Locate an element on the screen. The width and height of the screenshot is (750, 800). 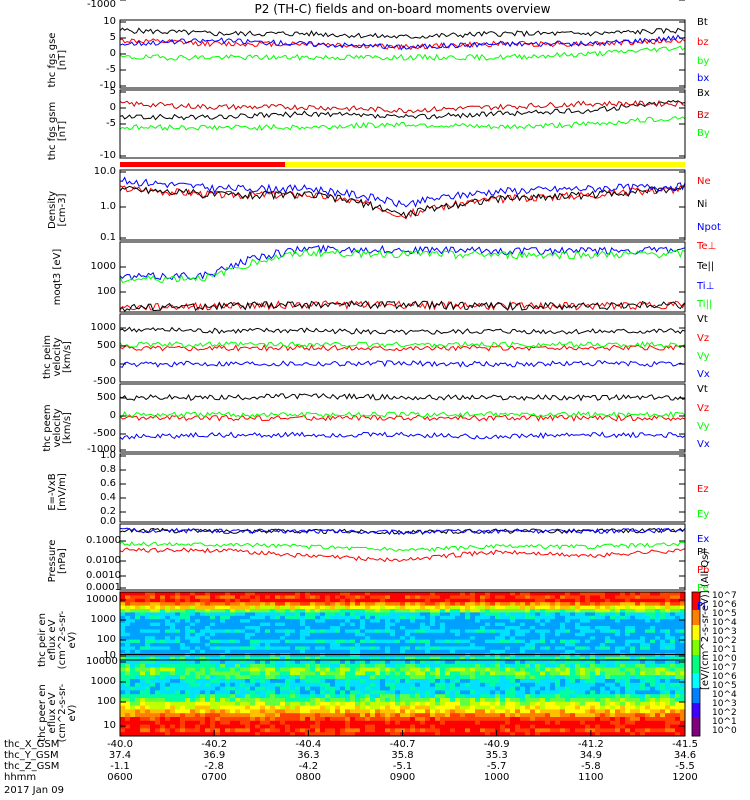
x-tick-label: -40.2 is located at coordinates (214, 744).